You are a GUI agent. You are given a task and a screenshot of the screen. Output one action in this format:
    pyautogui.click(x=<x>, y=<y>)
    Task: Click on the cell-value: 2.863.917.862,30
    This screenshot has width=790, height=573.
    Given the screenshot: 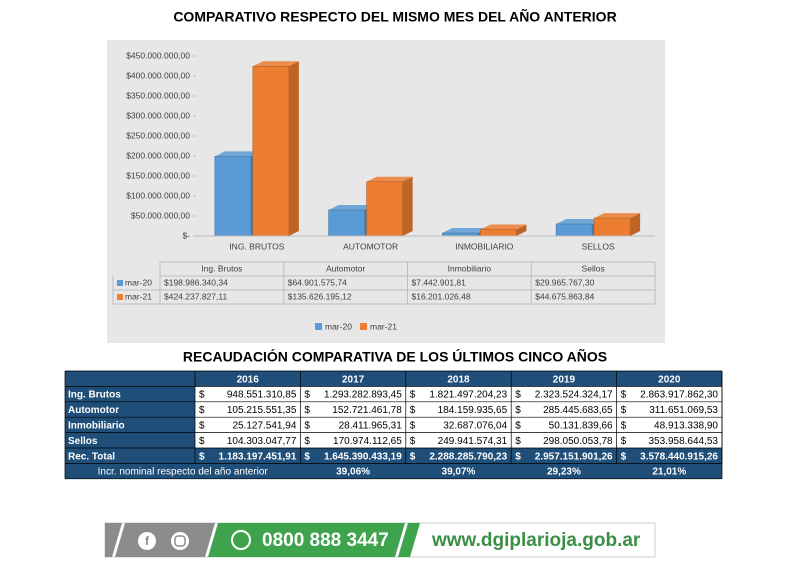 What is the action you would take?
    pyautogui.click(x=679, y=395)
    